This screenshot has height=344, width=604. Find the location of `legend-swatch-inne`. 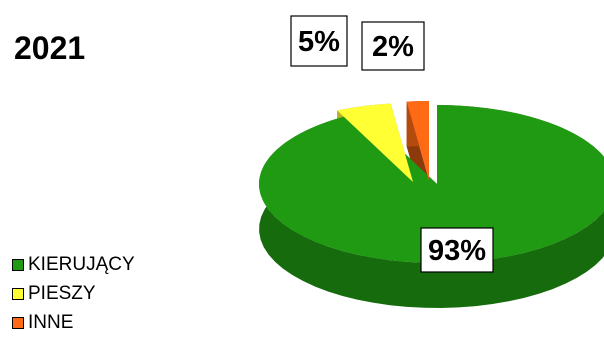

legend-swatch-inne is located at coordinates (18, 322).